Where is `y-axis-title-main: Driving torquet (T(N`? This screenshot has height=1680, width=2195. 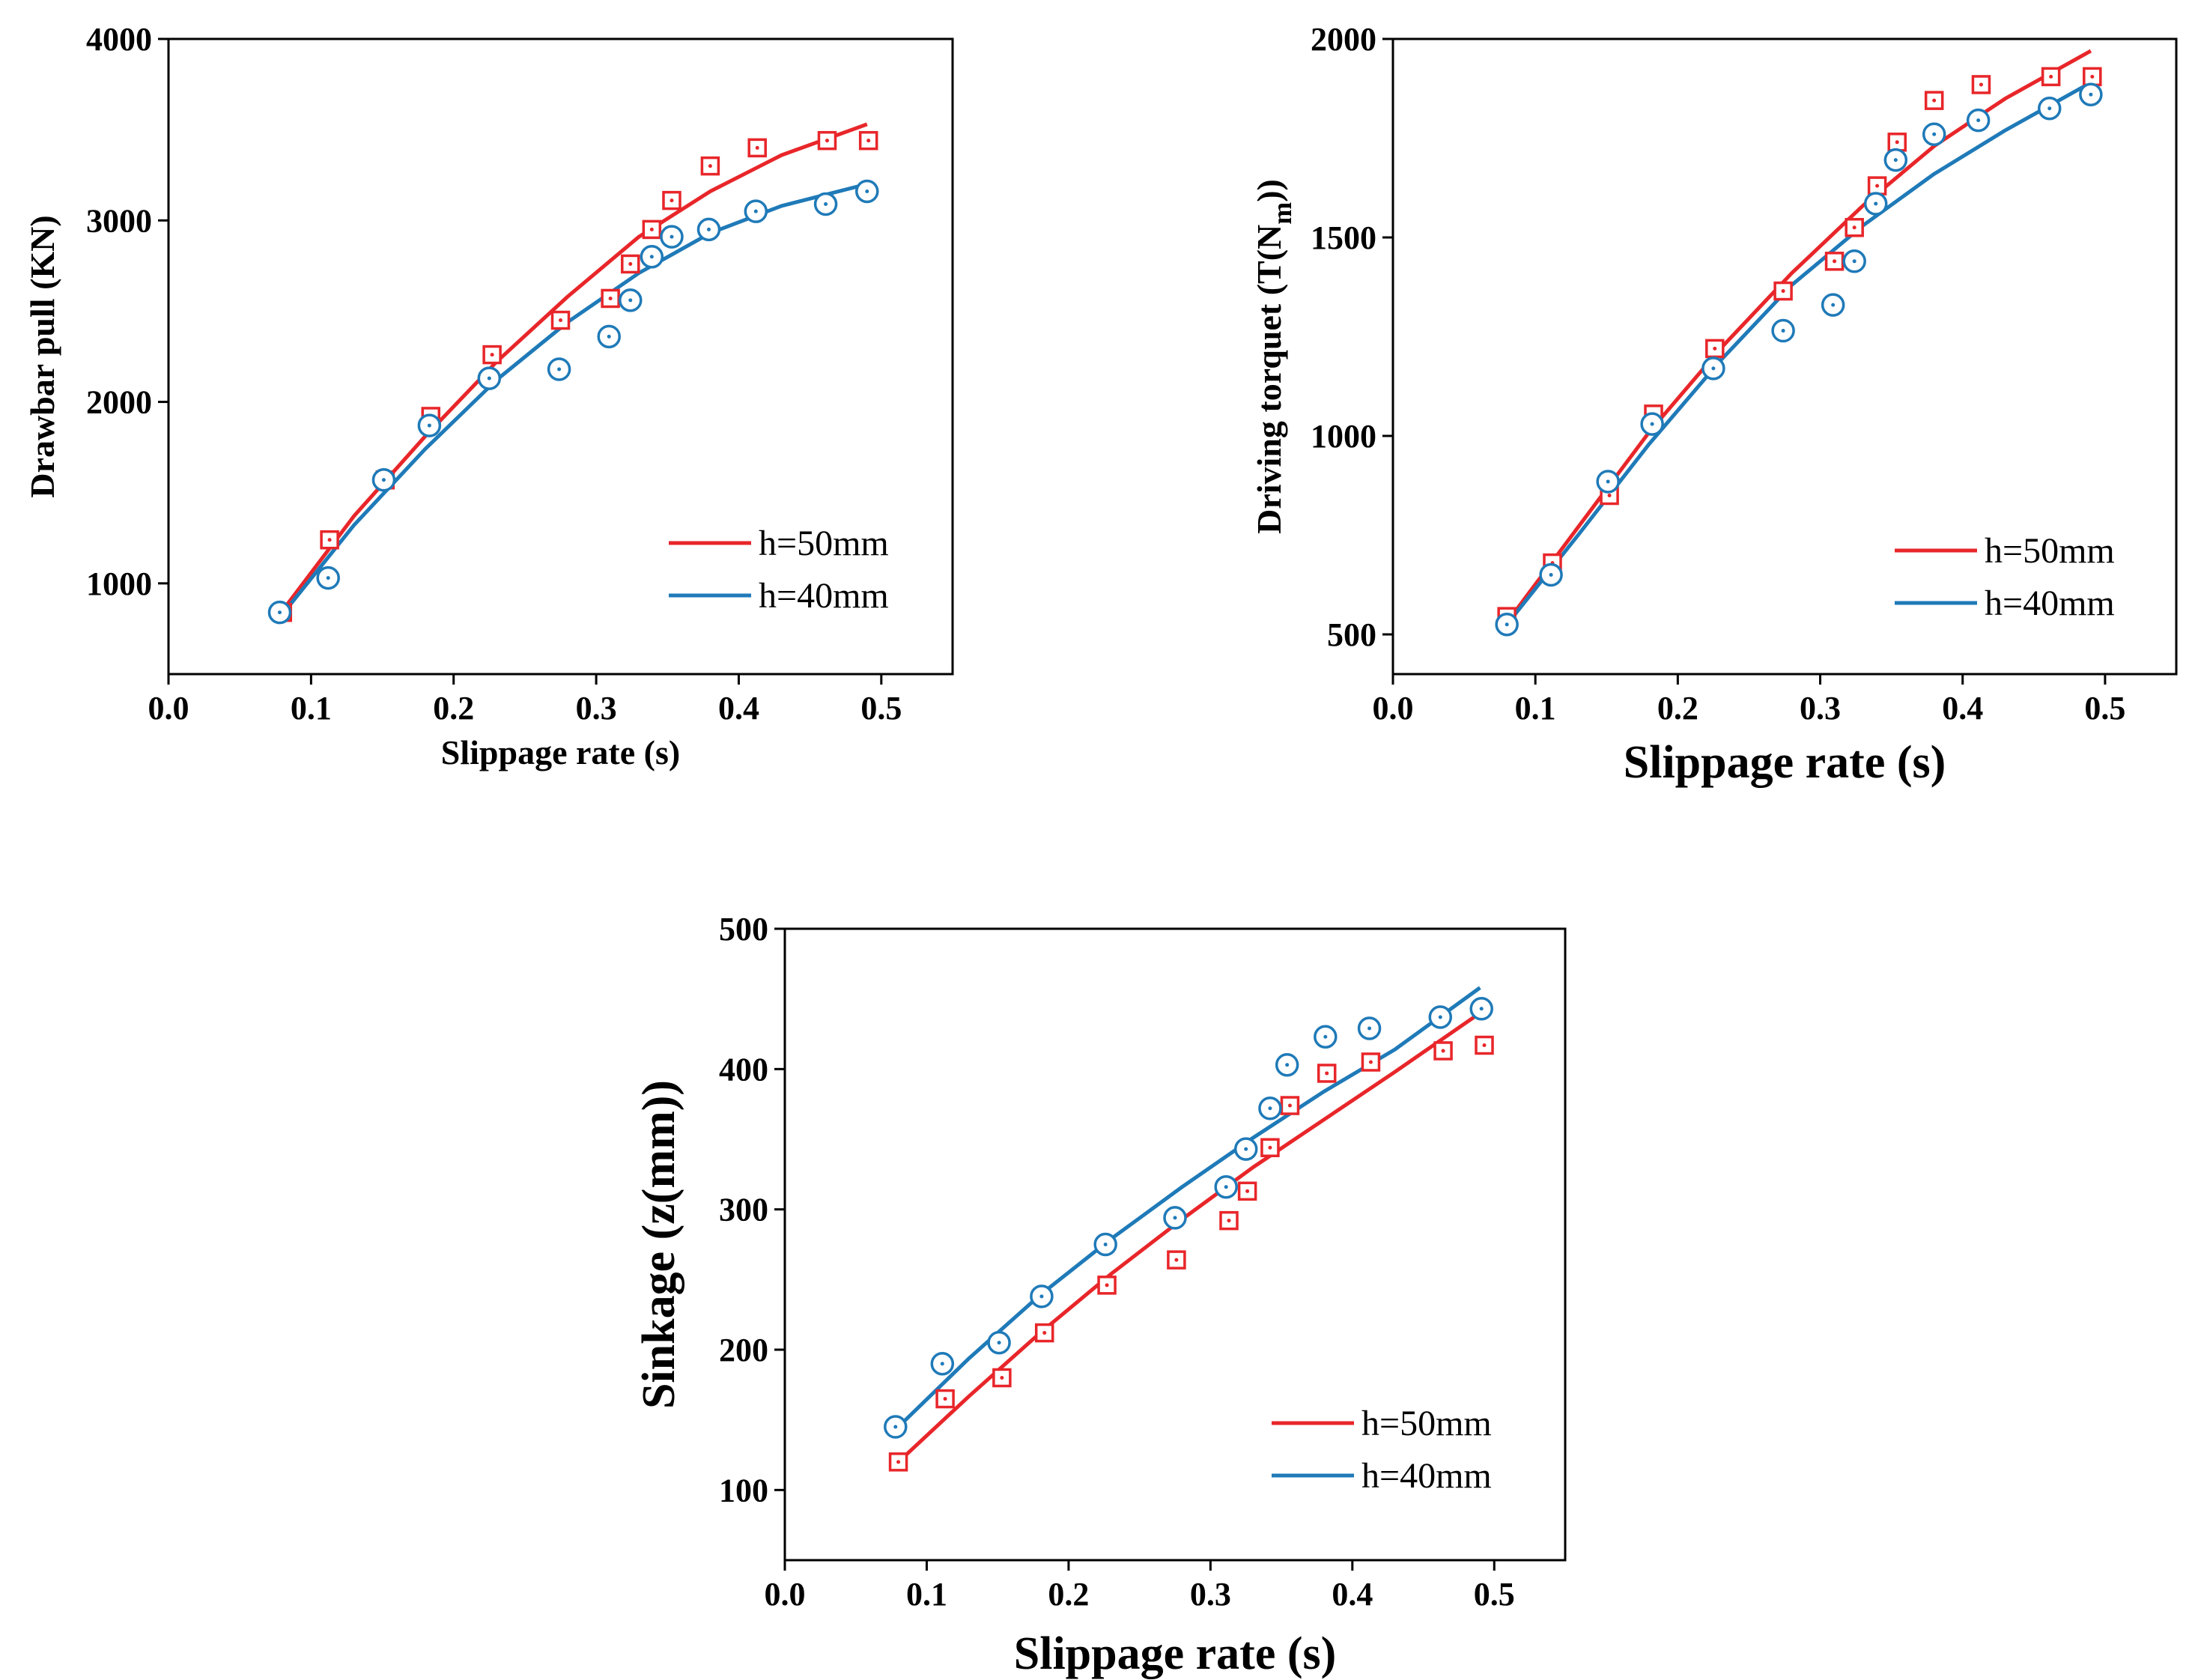 y-axis-title-main: Driving torquet (T(N is located at coordinates (1269, 379).